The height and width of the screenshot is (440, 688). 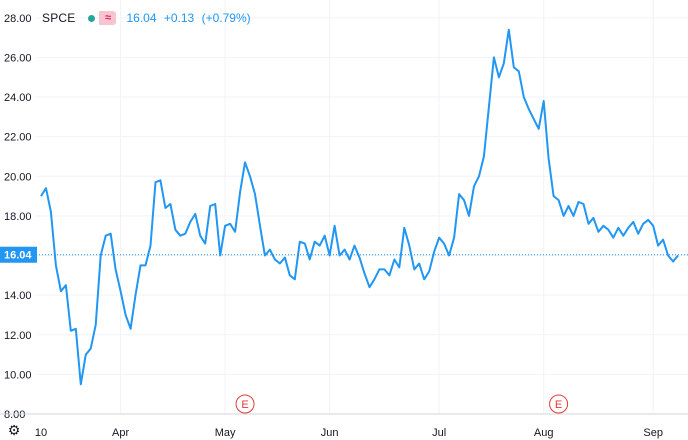 I want to click on gear-icon: ⚙, so click(x=14, y=430).